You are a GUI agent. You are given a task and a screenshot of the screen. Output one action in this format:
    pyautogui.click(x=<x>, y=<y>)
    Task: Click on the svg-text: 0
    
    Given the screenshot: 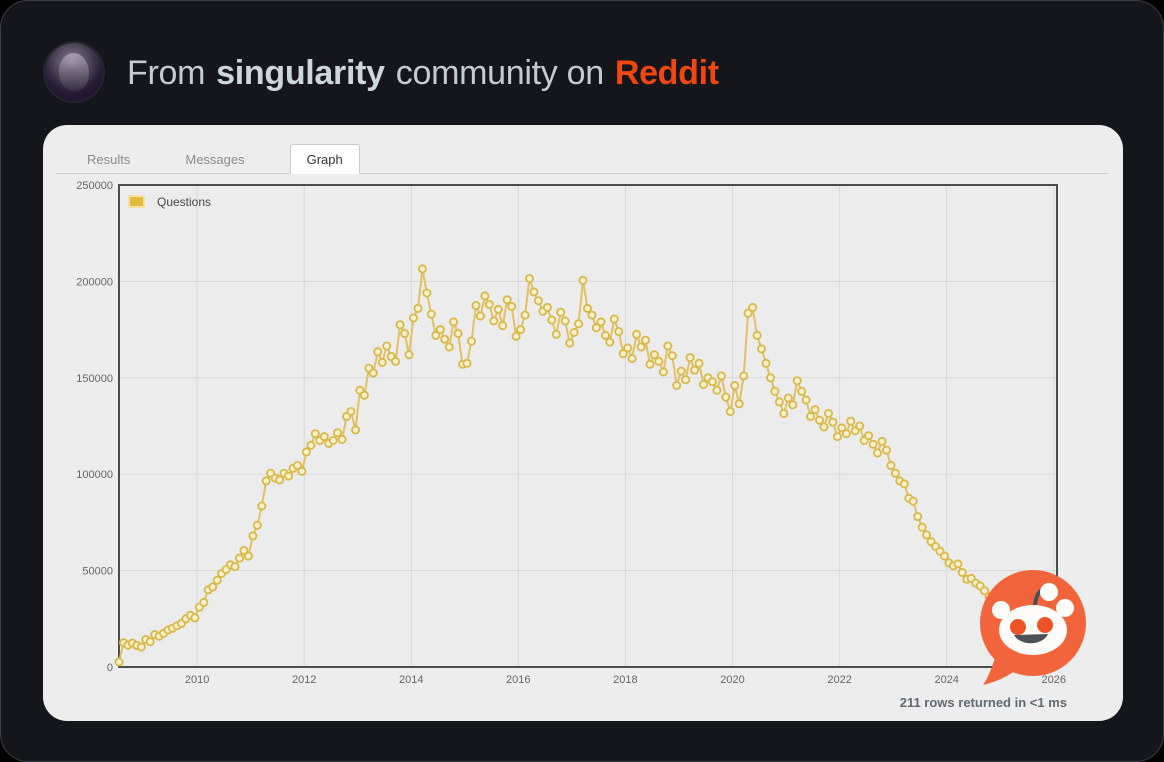 What is the action you would take?
    pyautogui.click(x=110, y=668)
    